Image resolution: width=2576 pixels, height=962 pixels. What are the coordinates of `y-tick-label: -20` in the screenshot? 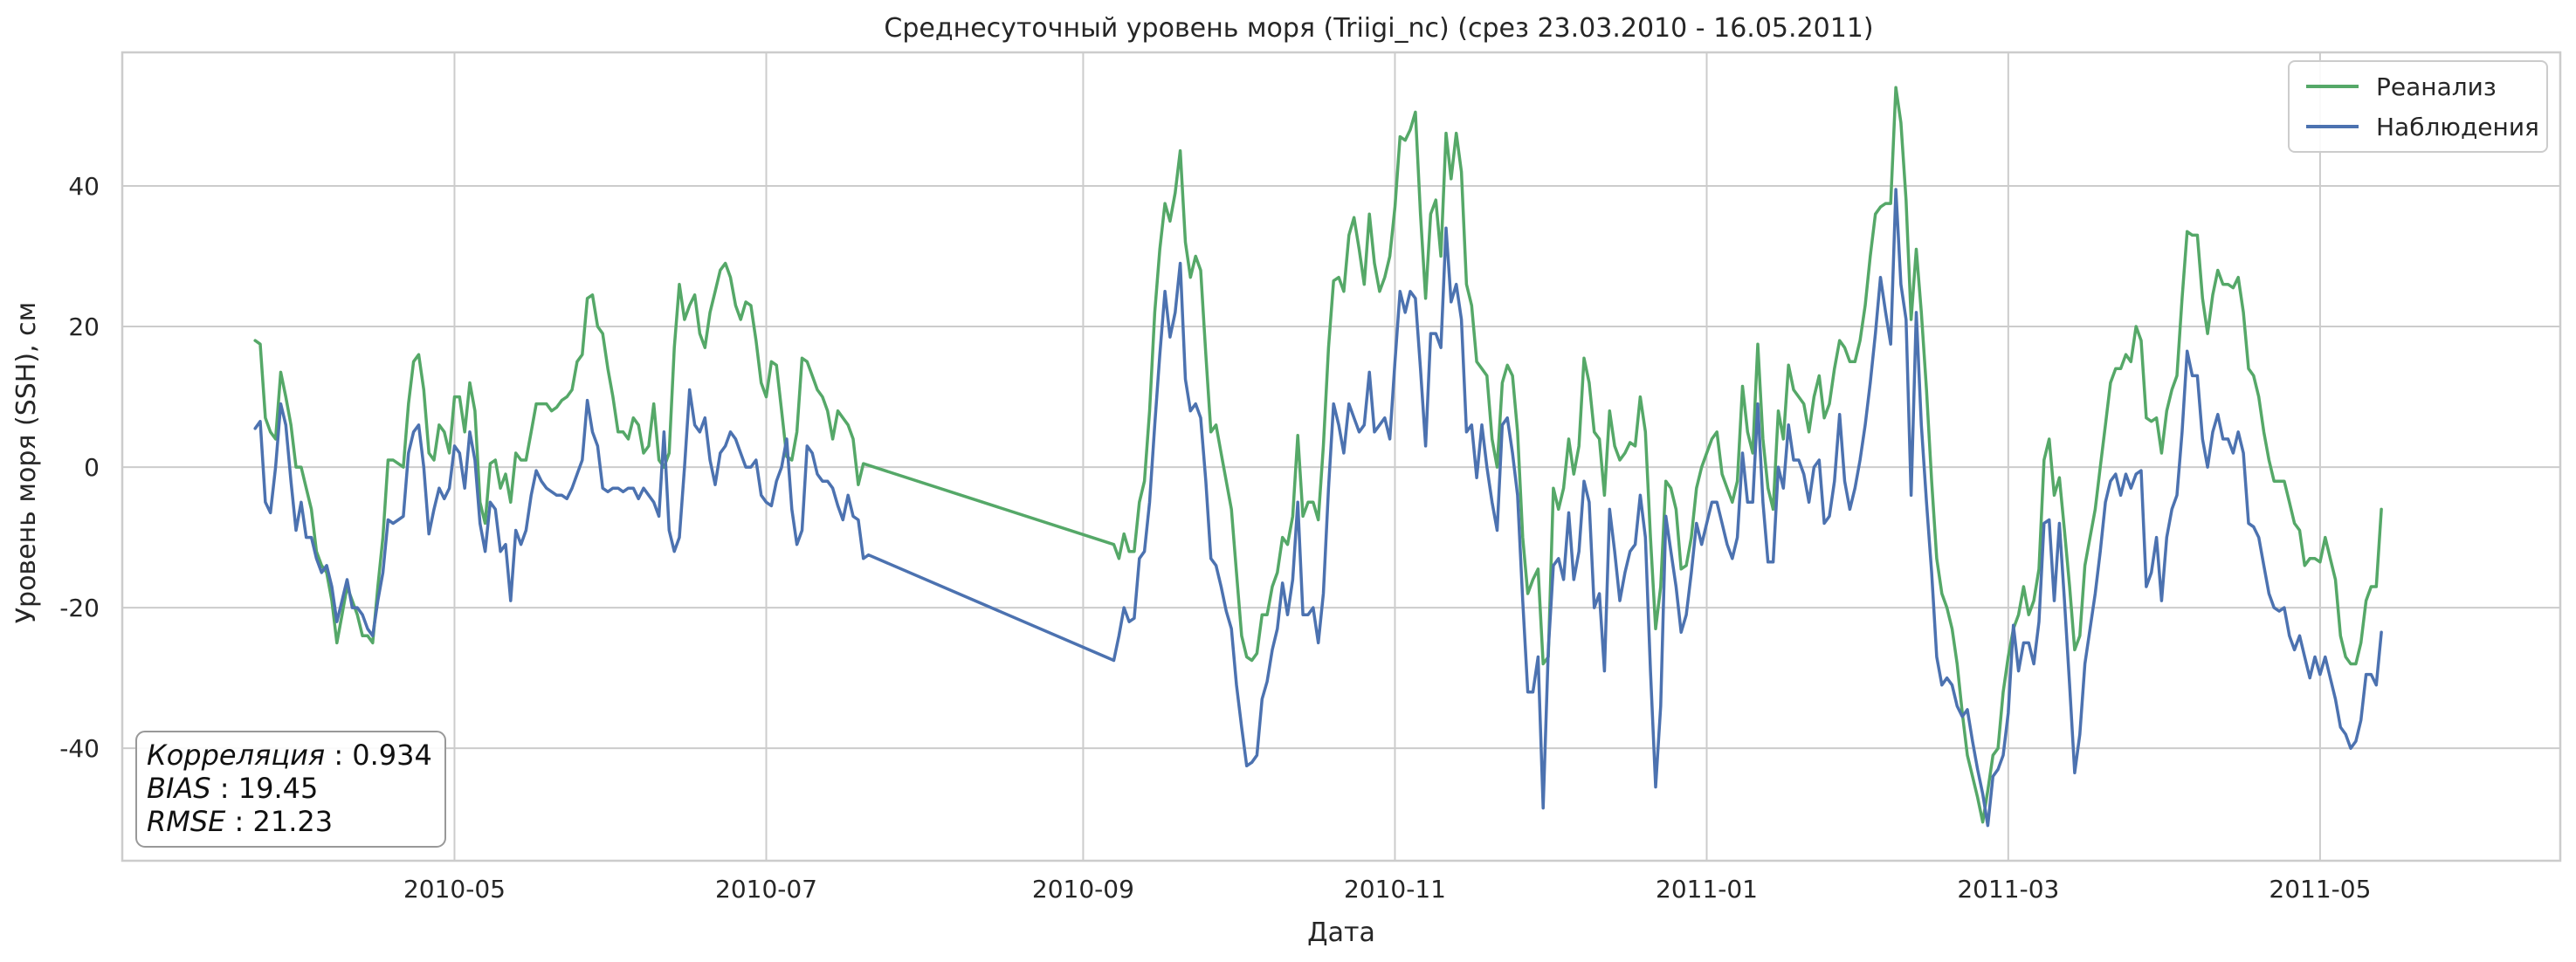 It's located at (79, 608).